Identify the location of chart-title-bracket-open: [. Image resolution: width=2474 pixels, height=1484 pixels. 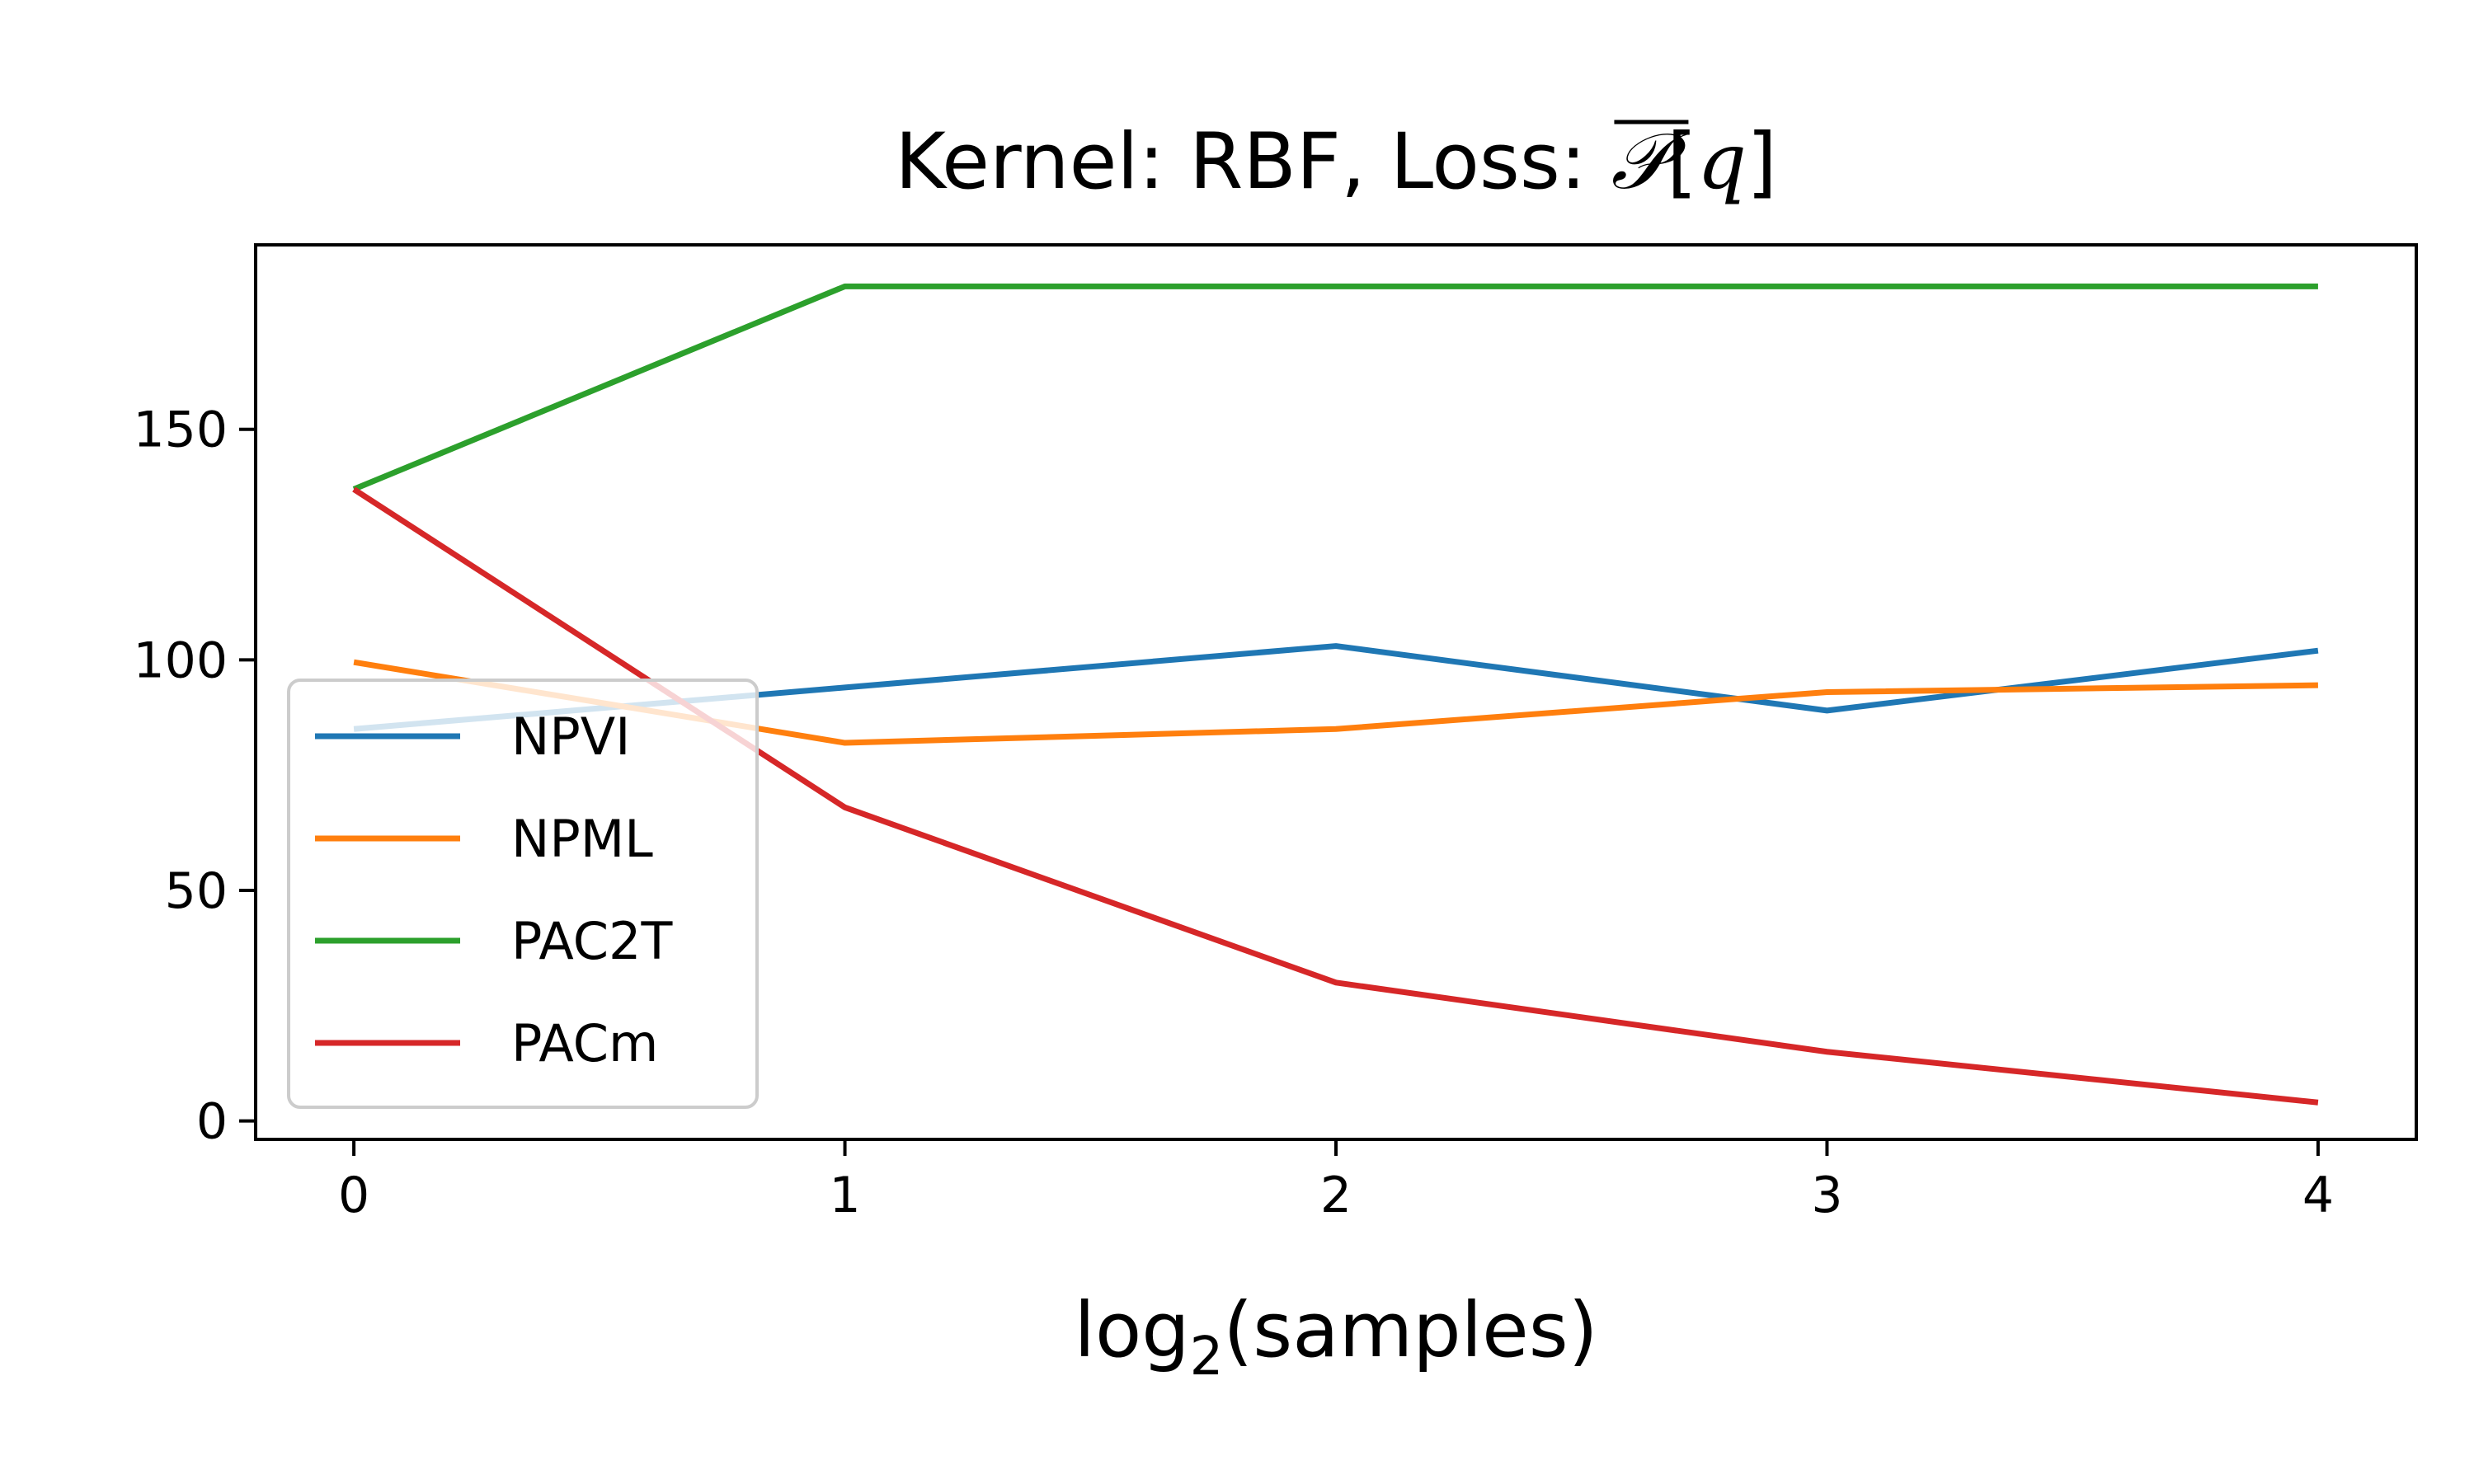
(1682, 162).